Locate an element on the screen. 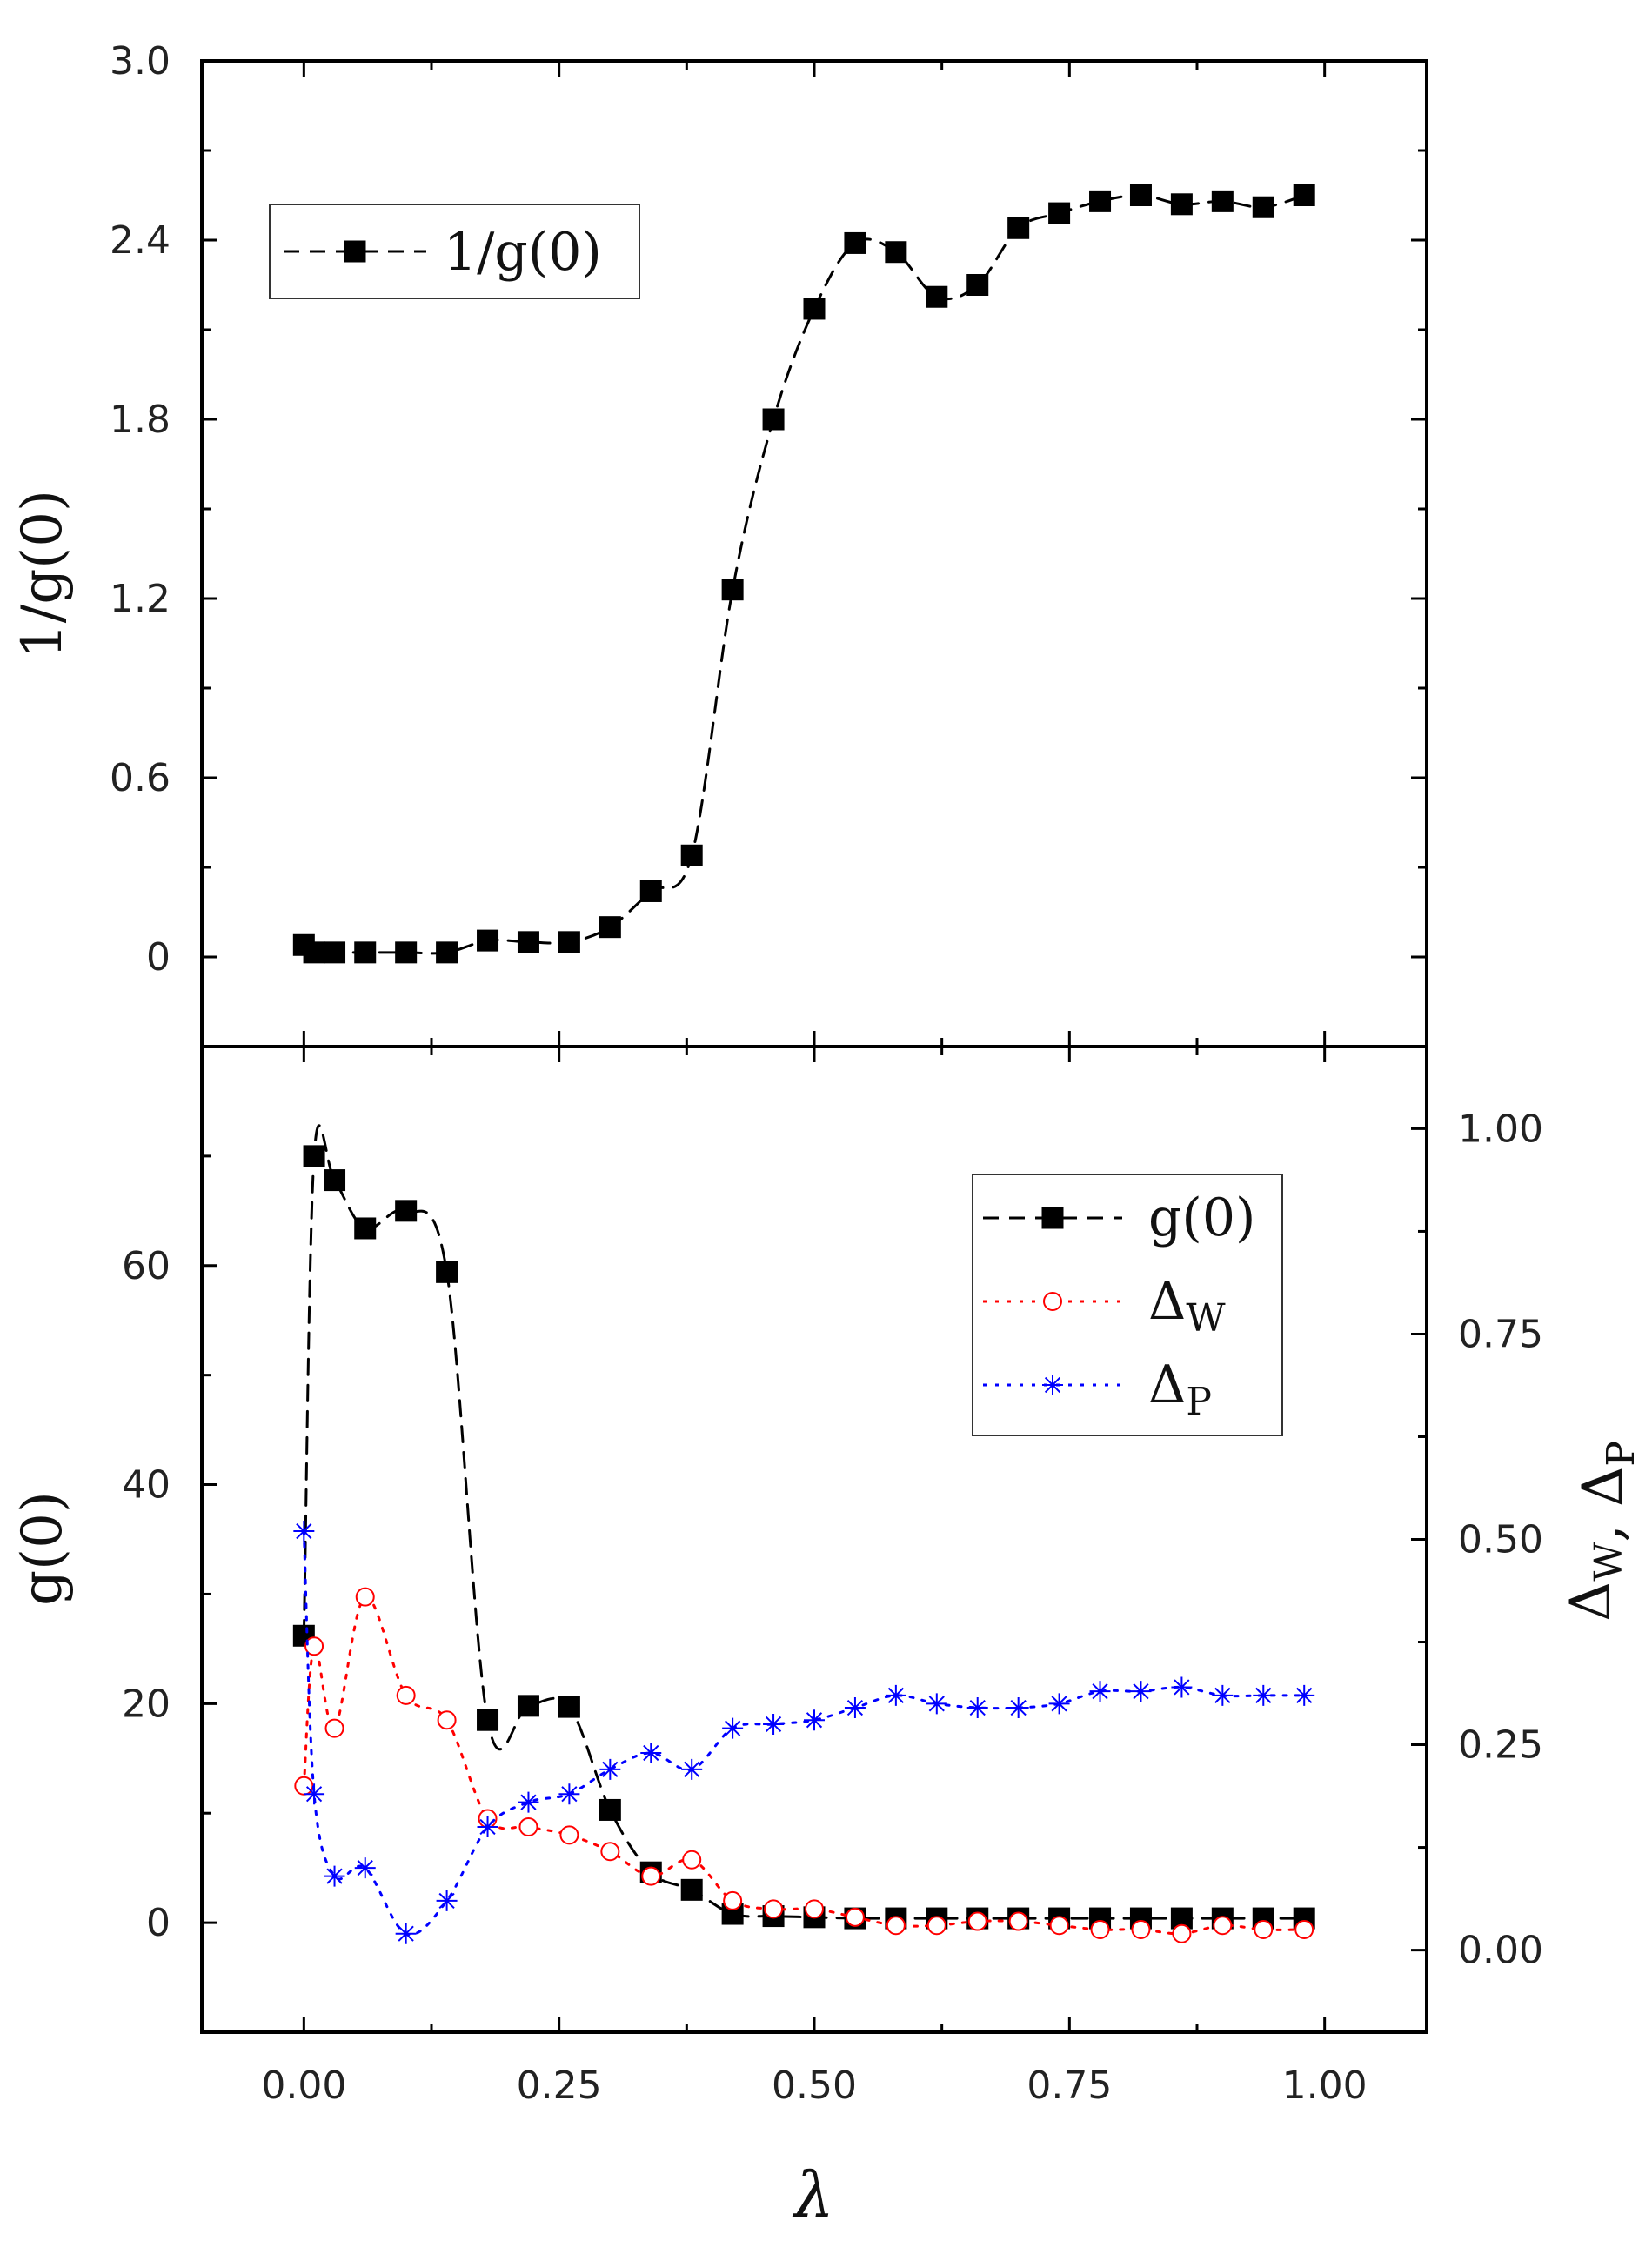  bottom-legend: g(0) ΔW ΔP is located at coordinates (1127, 1305).